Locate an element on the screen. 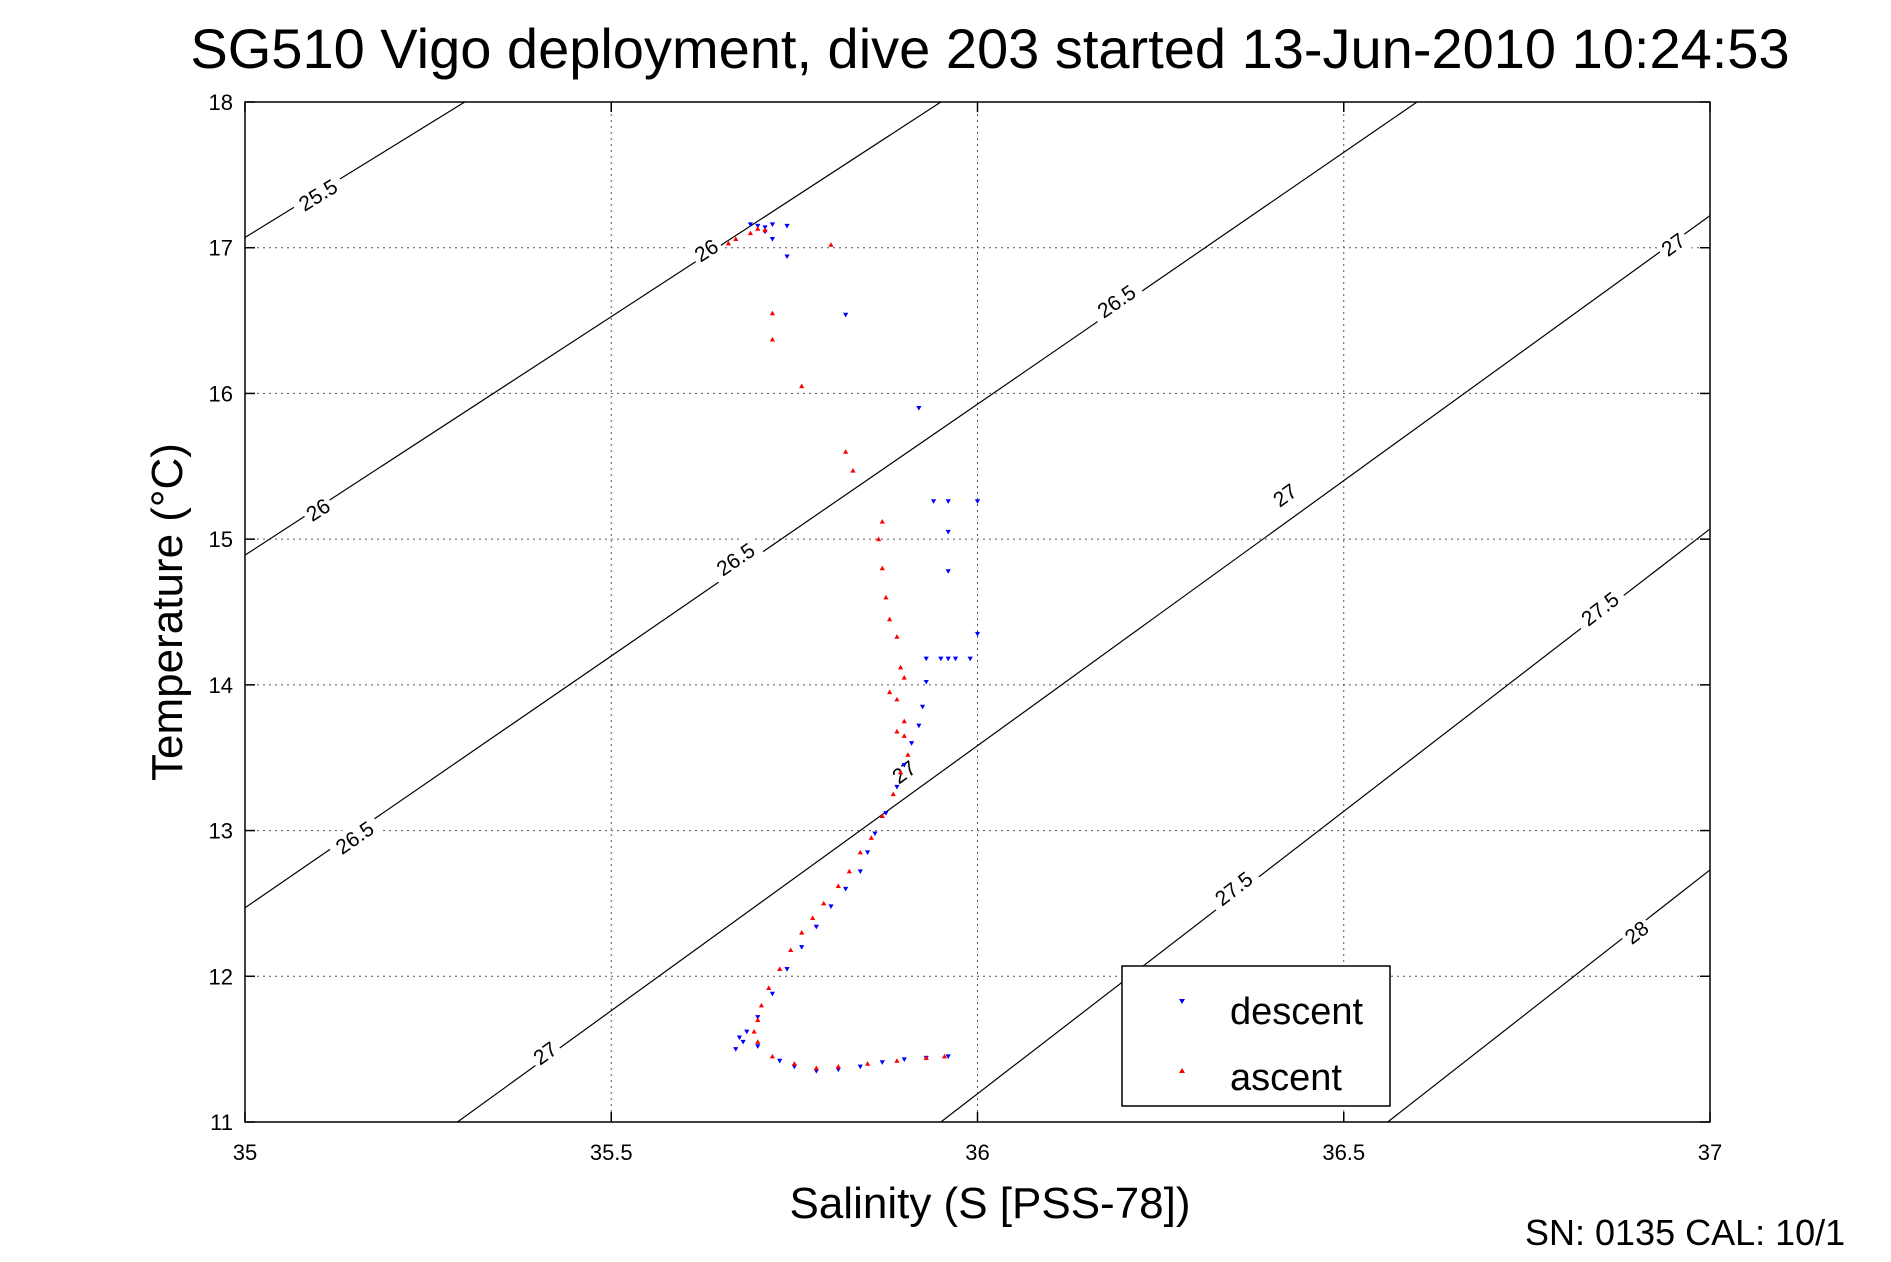 Image resolution: width=1891 pixels, height=1262 pixels. x-tick-label: 35 is located at coordinates (245, 1152).